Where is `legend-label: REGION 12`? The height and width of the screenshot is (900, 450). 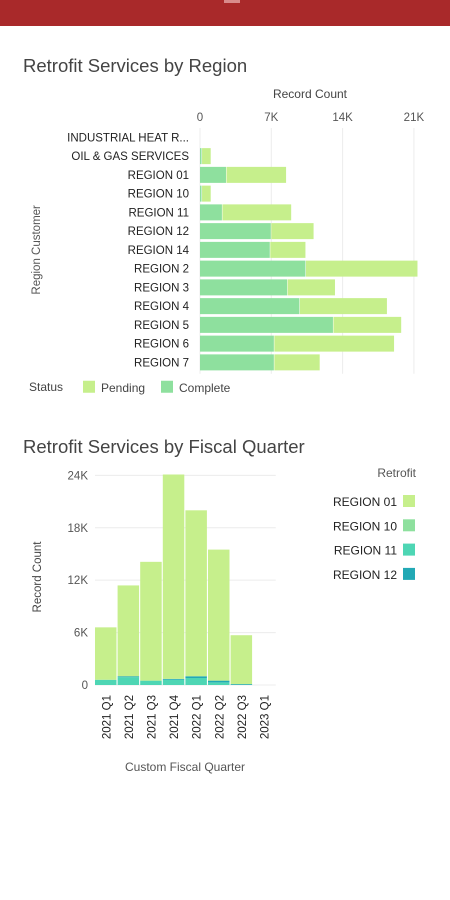
legend-label: REGION 12 is located at coordinates (365, 575).